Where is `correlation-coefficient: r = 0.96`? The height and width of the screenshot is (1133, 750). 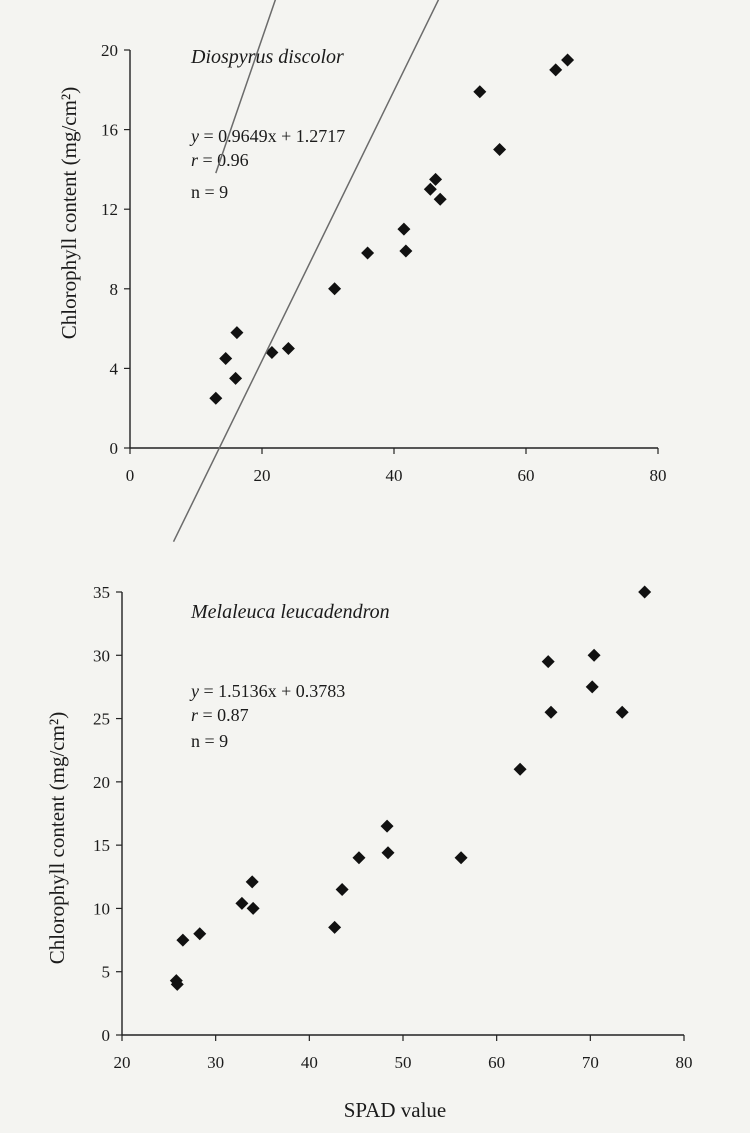 correlation-coefficient: r = 0.96 is located at coordinates (220, 160).